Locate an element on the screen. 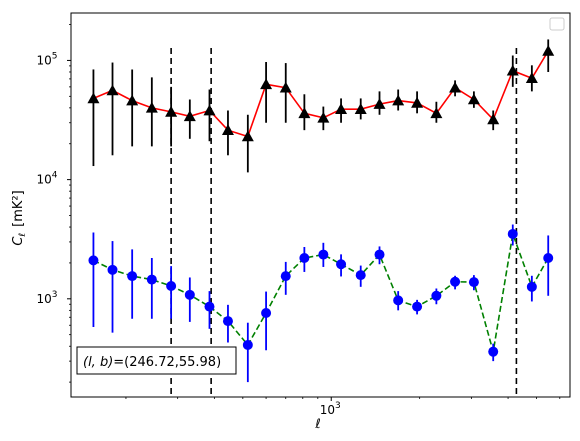  x-axis-label: ℓ is located at coordinates (317, 424).